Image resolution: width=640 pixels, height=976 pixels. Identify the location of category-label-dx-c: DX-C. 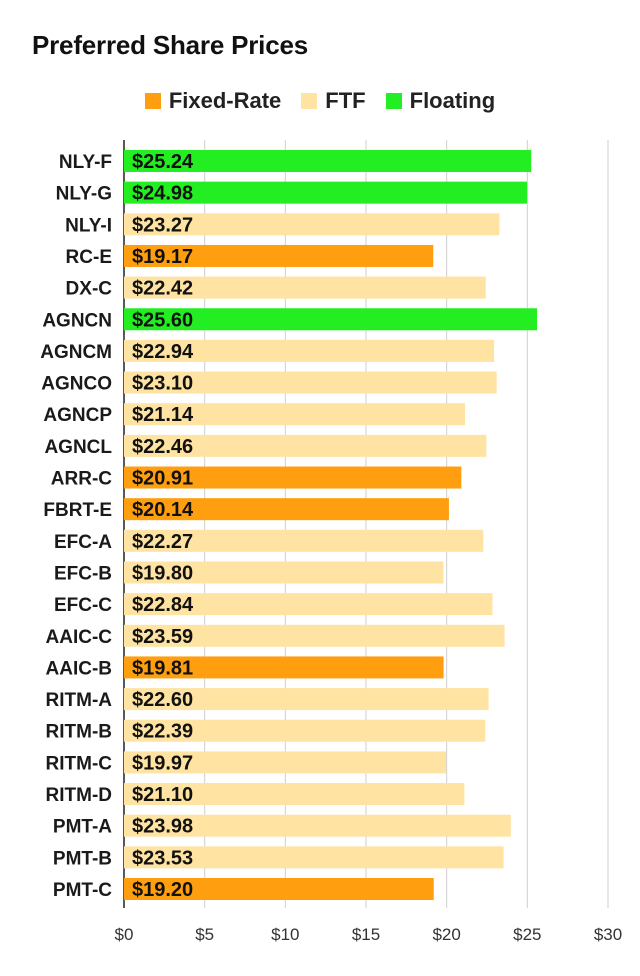
(89, 289).